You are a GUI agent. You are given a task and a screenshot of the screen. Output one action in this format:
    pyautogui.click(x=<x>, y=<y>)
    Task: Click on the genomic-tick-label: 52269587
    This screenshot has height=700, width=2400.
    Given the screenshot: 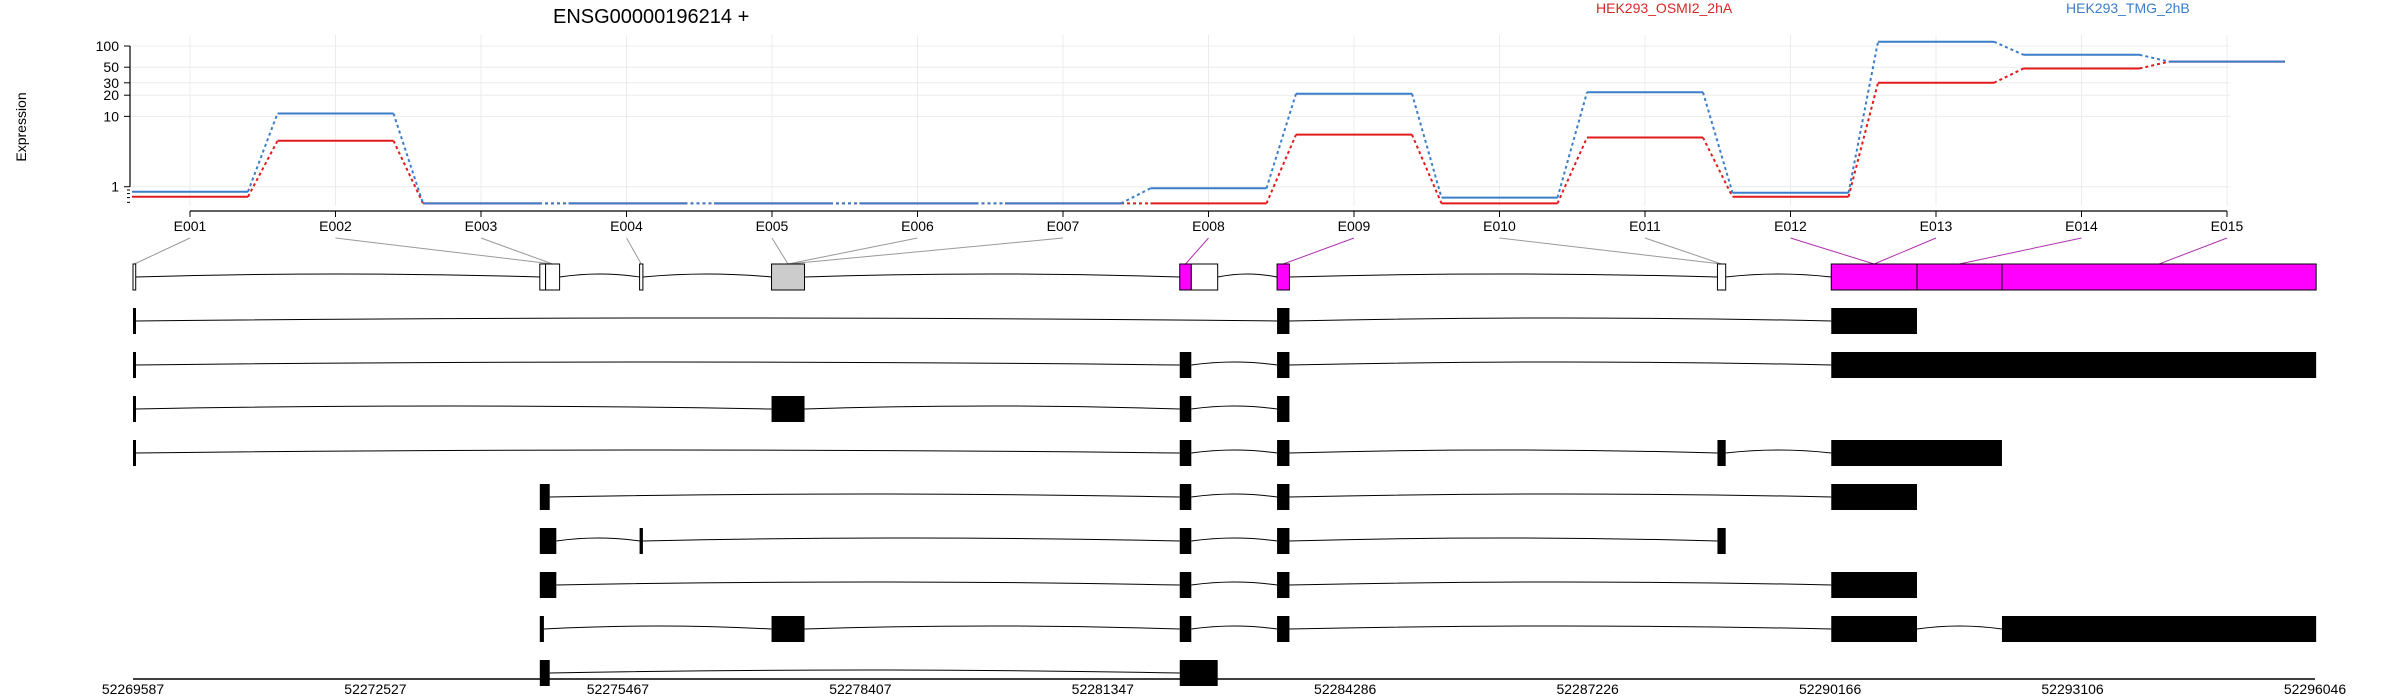 What is the action you would take?
    pyautogui.click(x=133, y=689)
    